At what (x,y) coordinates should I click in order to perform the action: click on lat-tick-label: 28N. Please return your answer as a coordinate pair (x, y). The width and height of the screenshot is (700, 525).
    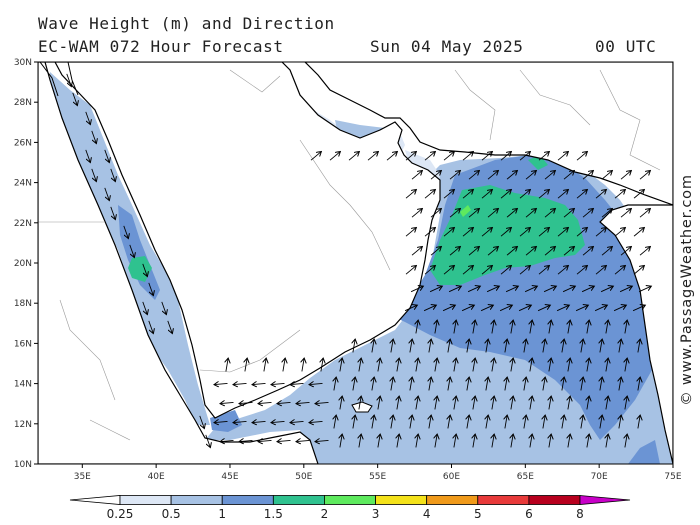
    Looking at the image, I should click on (23, 103).